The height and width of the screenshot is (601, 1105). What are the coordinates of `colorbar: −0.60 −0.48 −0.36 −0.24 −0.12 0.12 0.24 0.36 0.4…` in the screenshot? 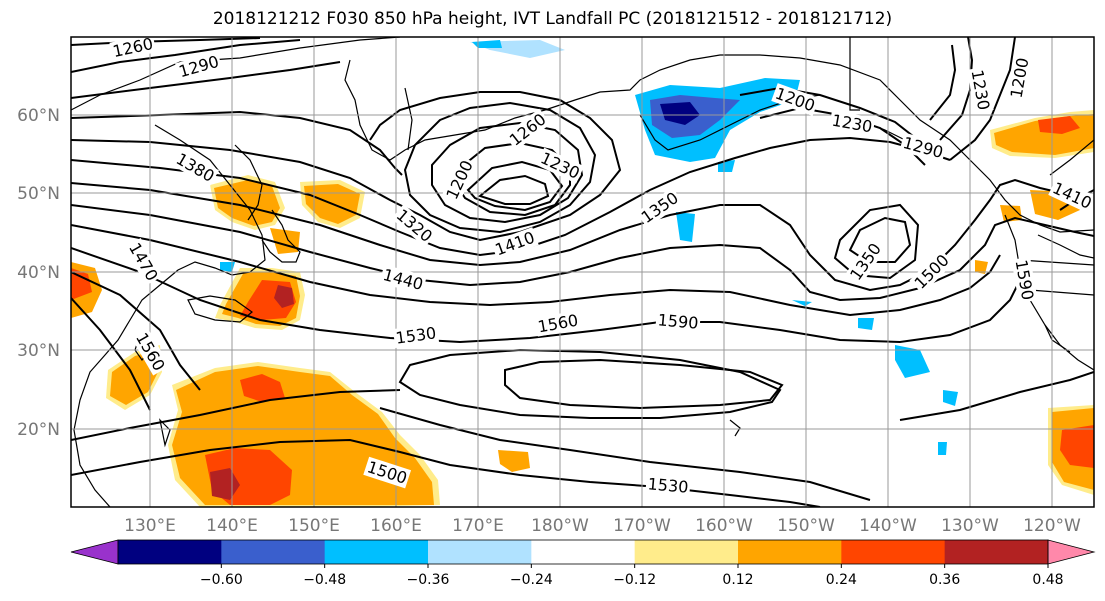 It's located at (583, 563).